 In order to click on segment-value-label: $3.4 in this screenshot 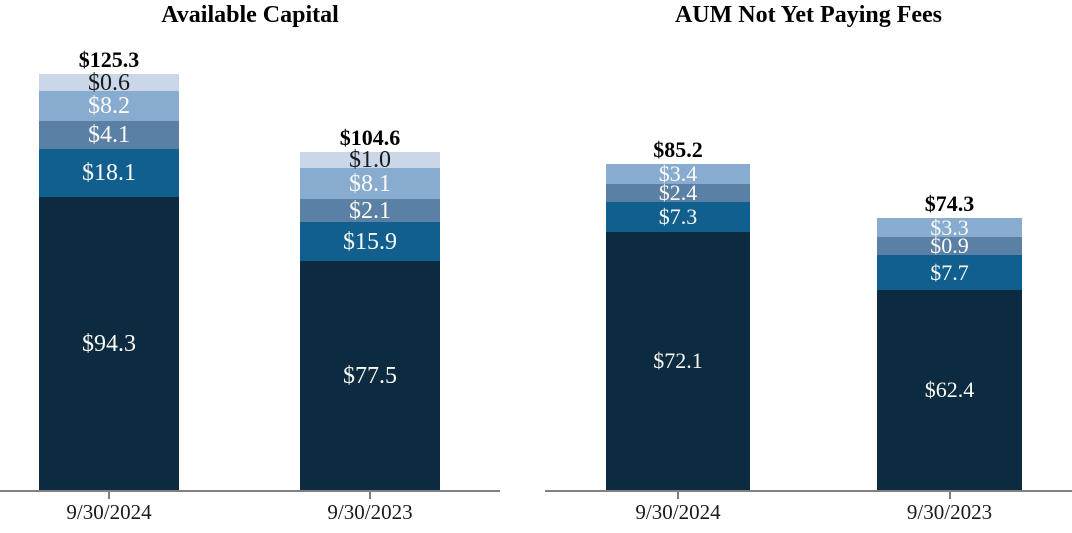, I will do `click(678, 173)`.